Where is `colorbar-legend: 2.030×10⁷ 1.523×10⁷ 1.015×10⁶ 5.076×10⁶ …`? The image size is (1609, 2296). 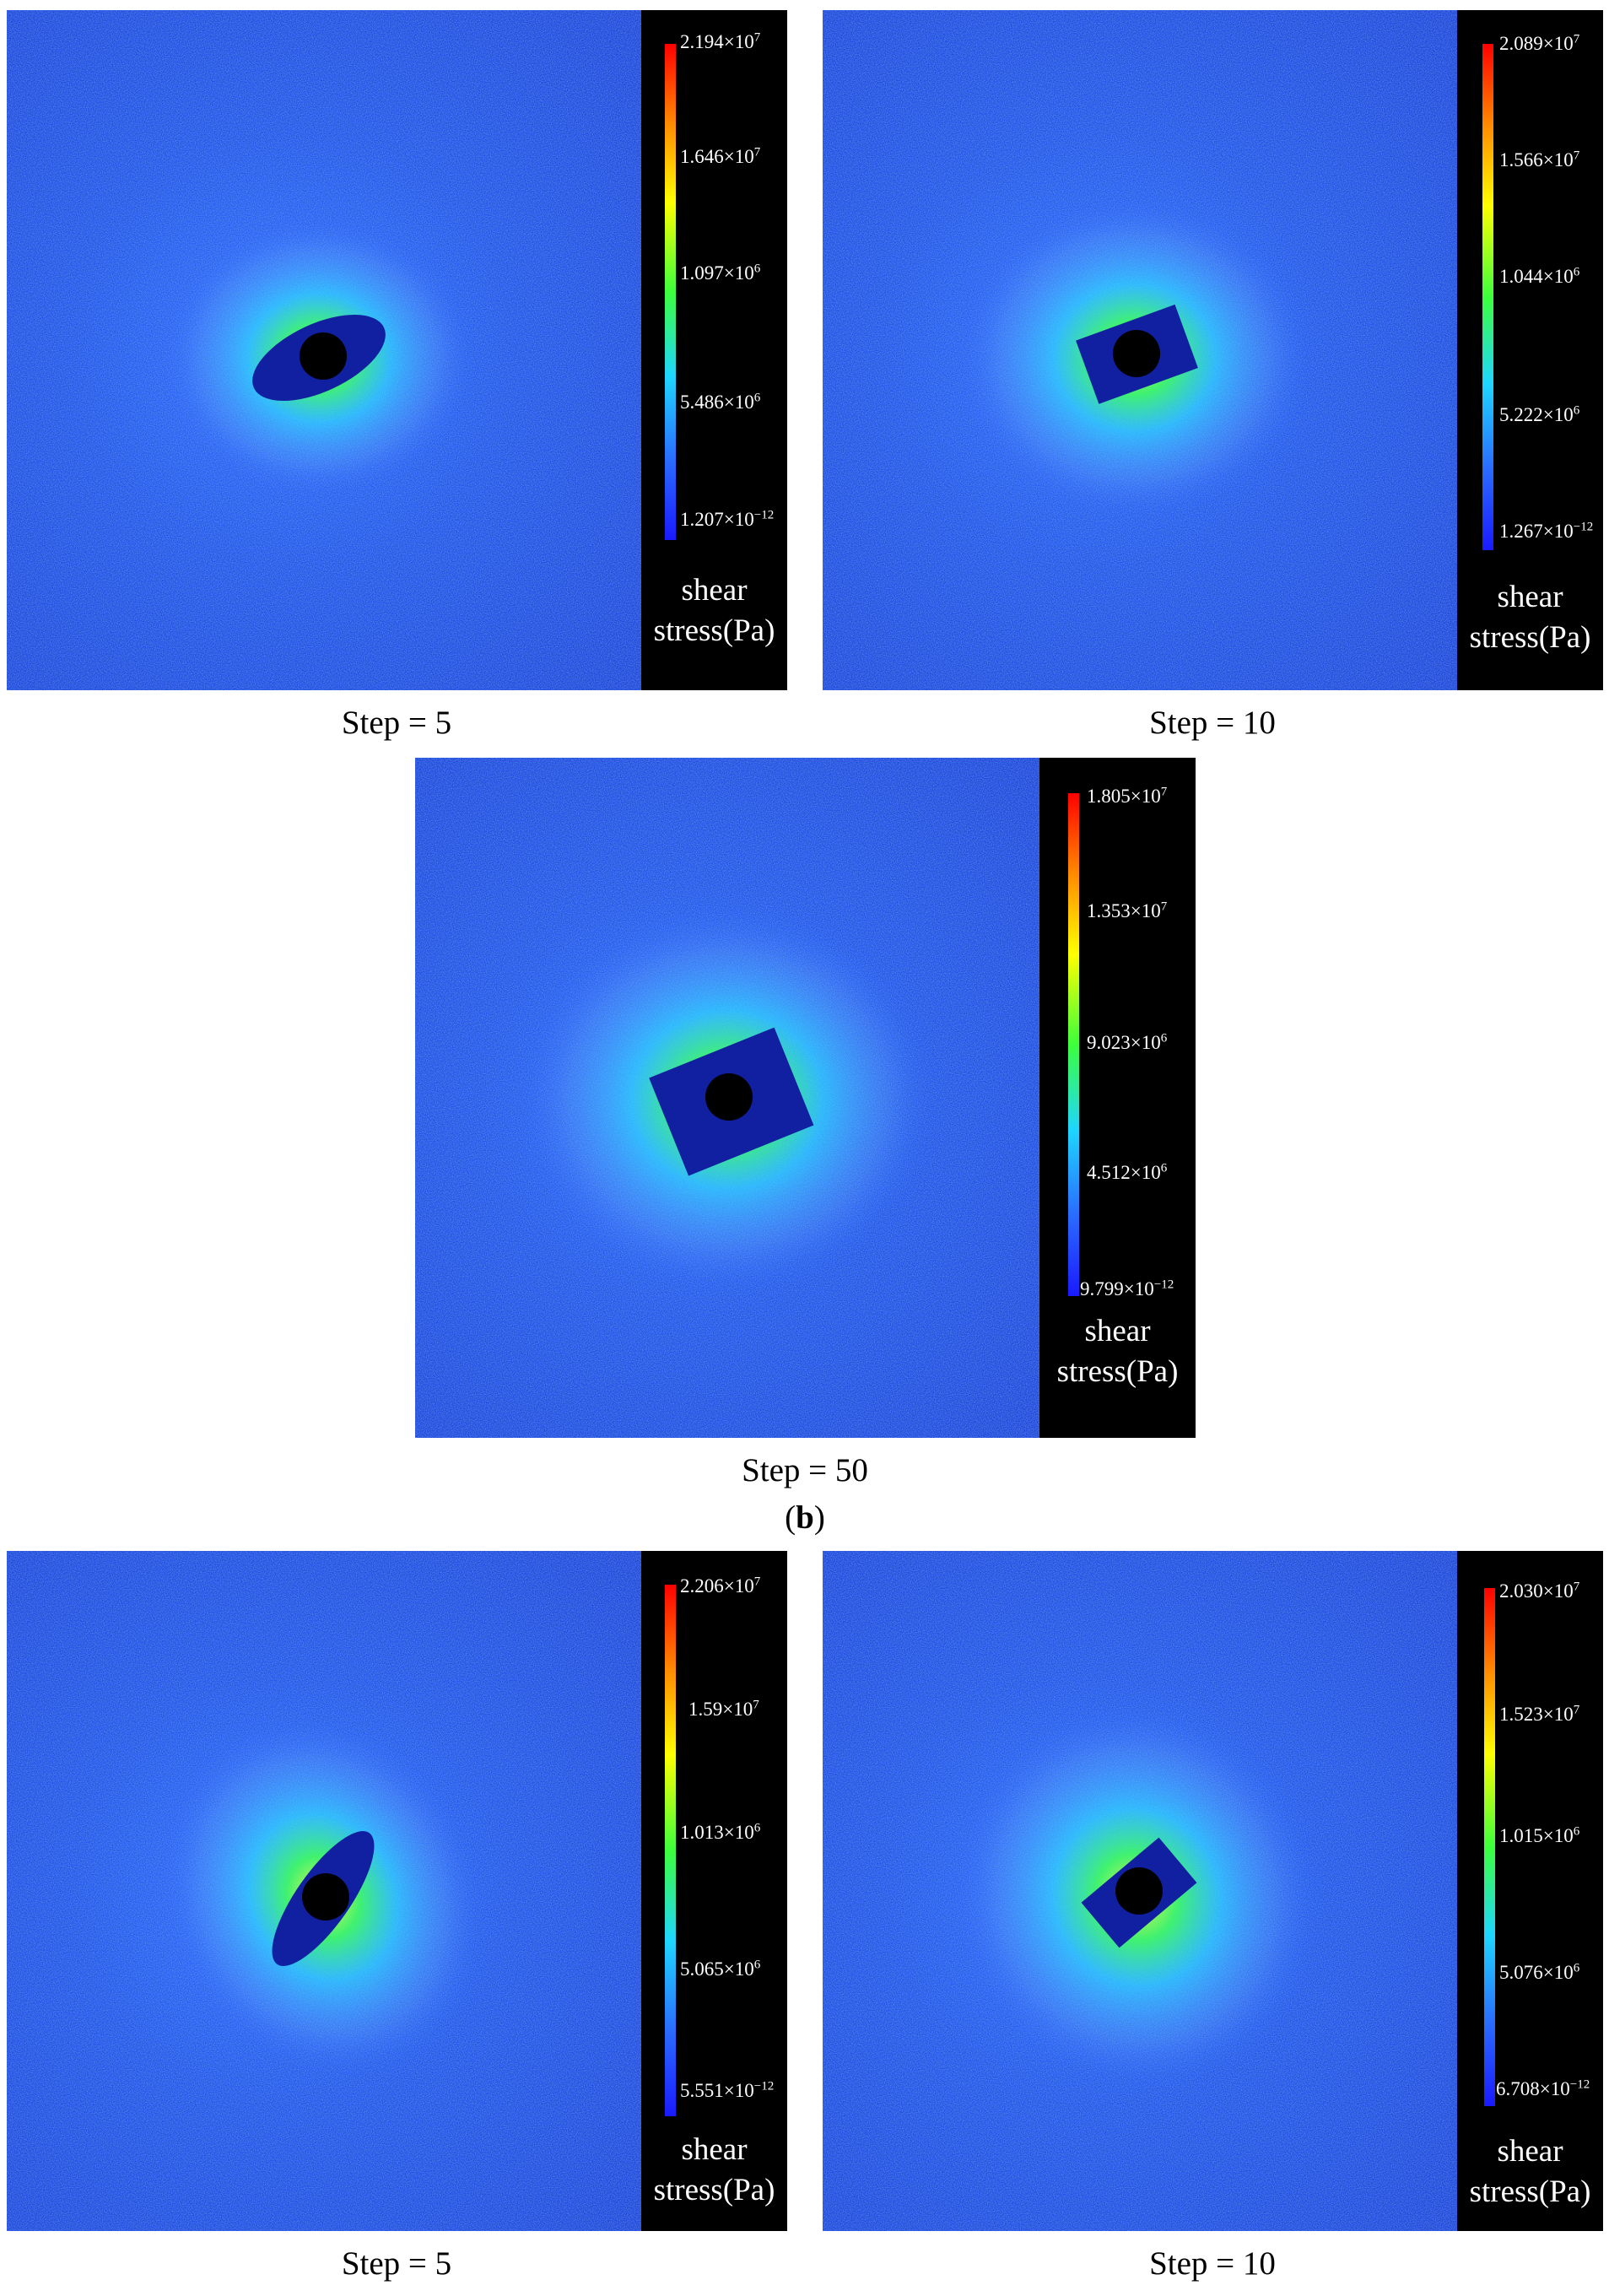
colorbar-legend: 2.030×10⁷ 1.523×10⁷ 1.015×10⁶ 5.076×10⁶ … is located at coordinates (1530, 1891).